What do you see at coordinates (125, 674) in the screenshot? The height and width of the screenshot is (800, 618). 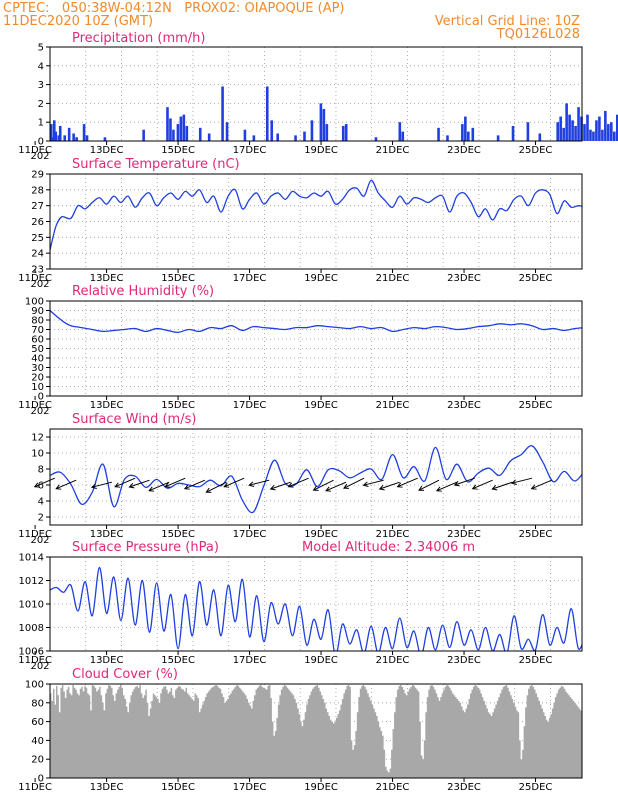 I see `panel-title: Cloud Cover (%)` at bounding box center [125, 674].